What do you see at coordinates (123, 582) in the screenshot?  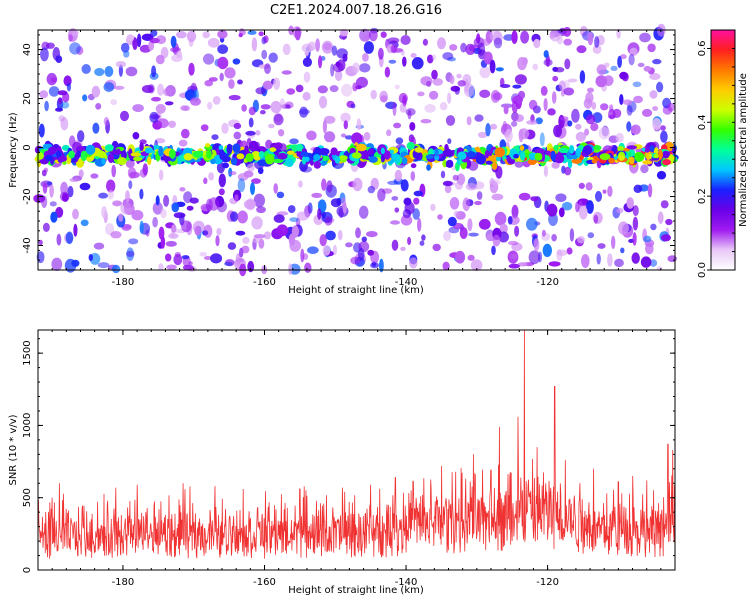 I see `snr-x-tick-label: -180` at bounding box center [123, 582].